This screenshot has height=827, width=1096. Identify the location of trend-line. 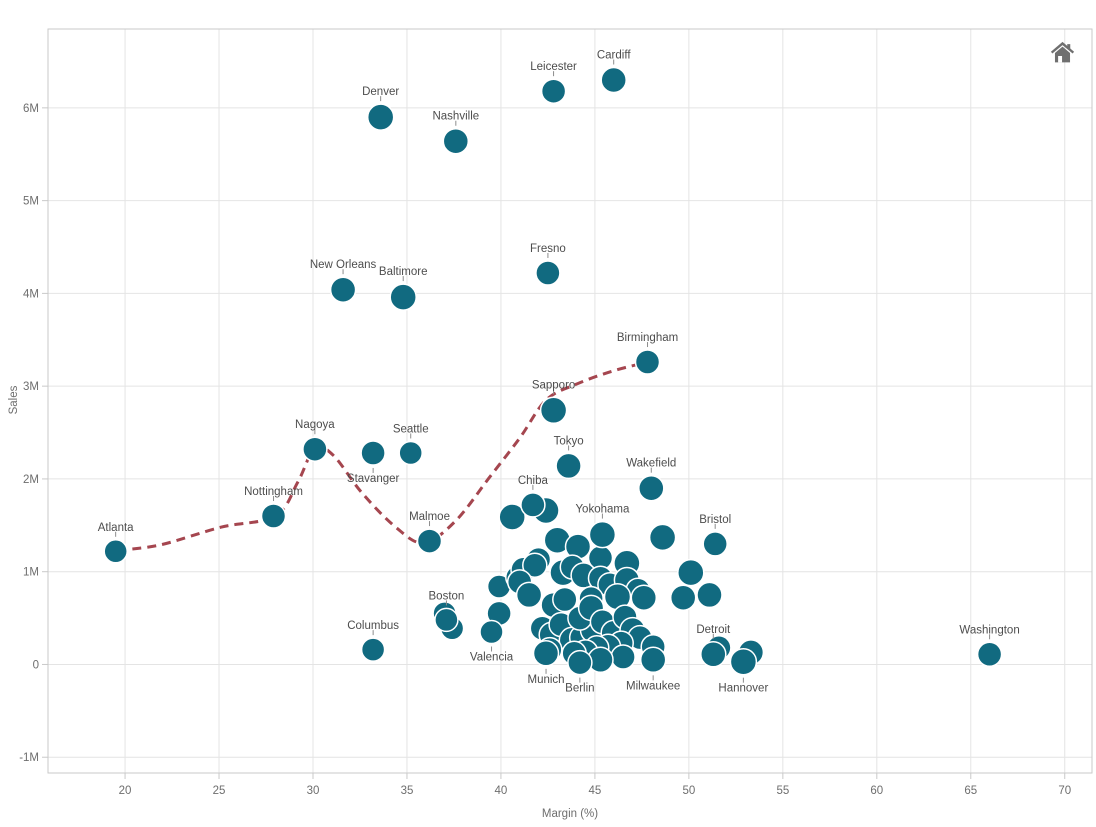
(382, 456).